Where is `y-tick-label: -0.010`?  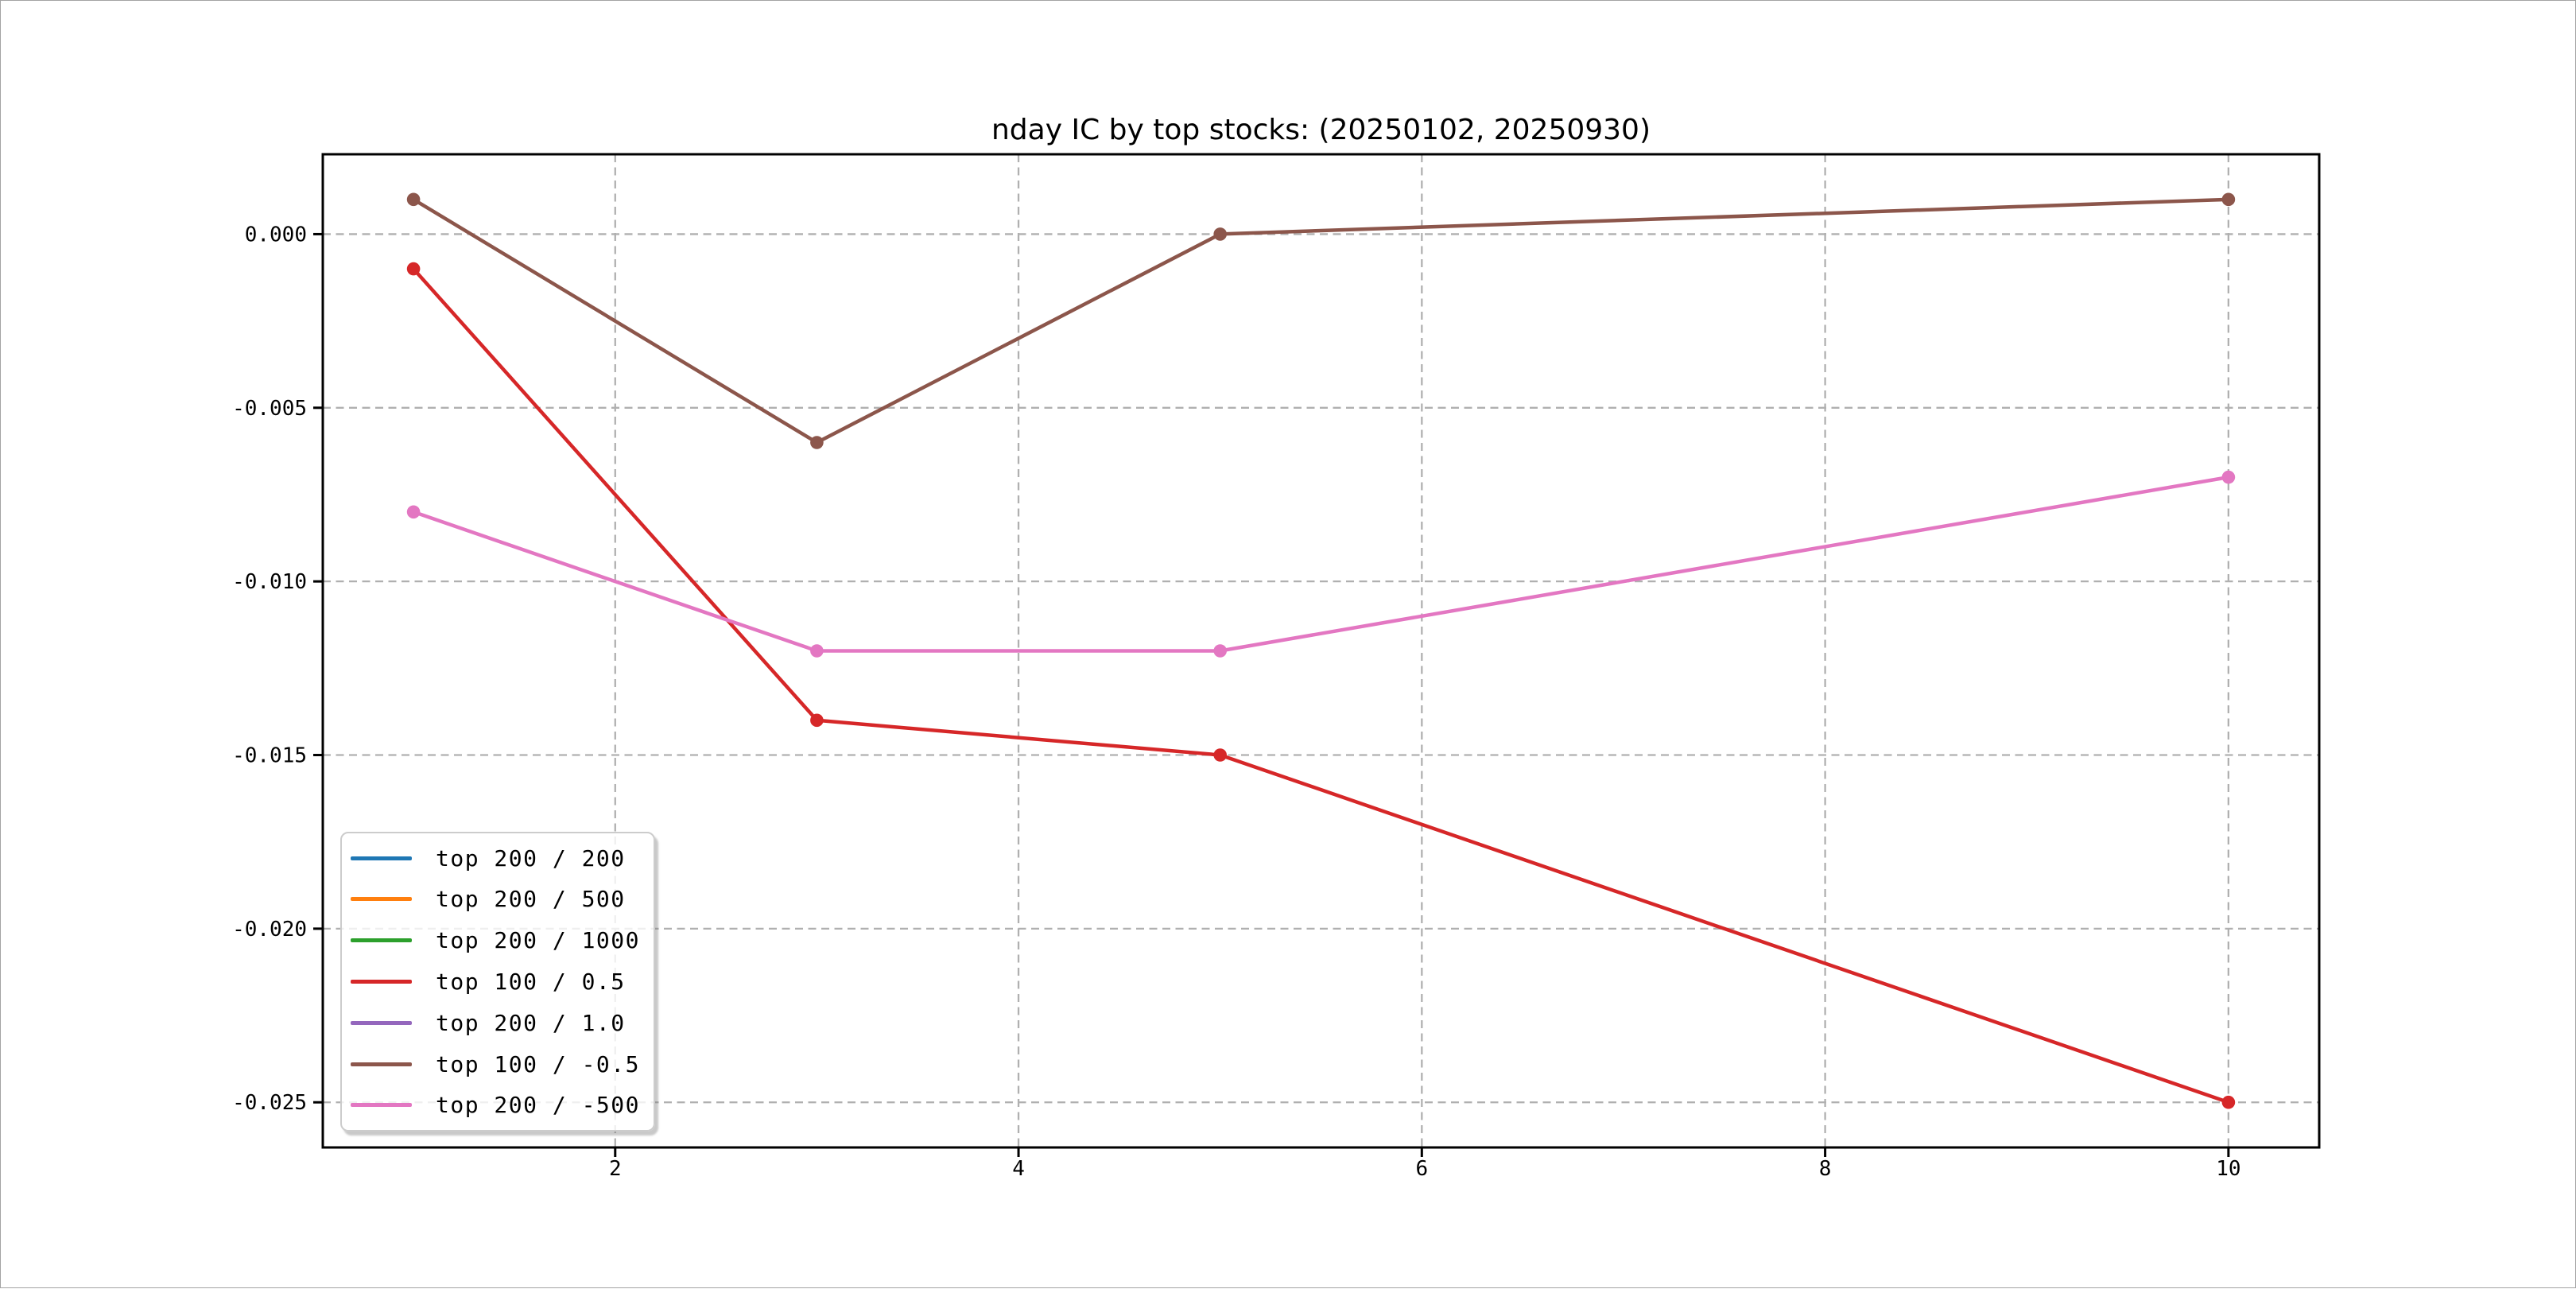
y-tick-label: -0.010 is located at coordinates (270, 582).